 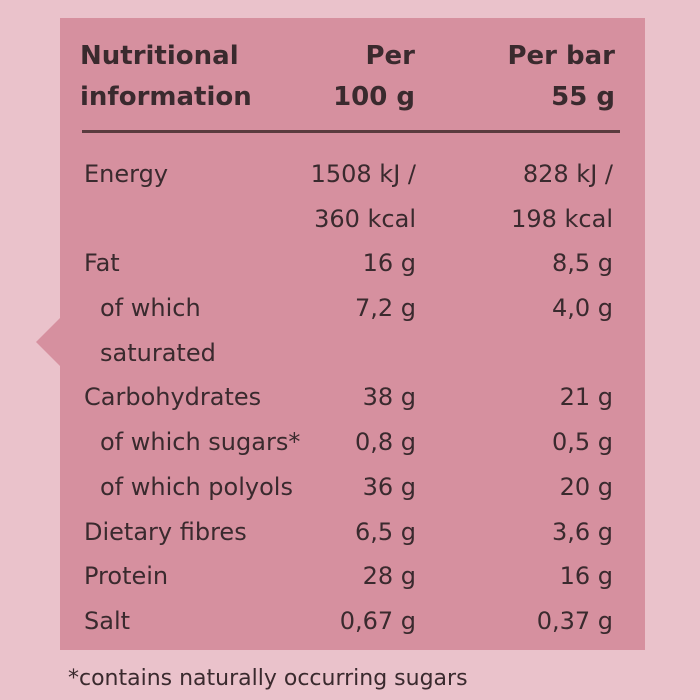 What do you see at coordinates (350, 308) in the screenshot?
I see `table-row: of which 7,2 g 4,0 g` at bounding box center [350, 308].